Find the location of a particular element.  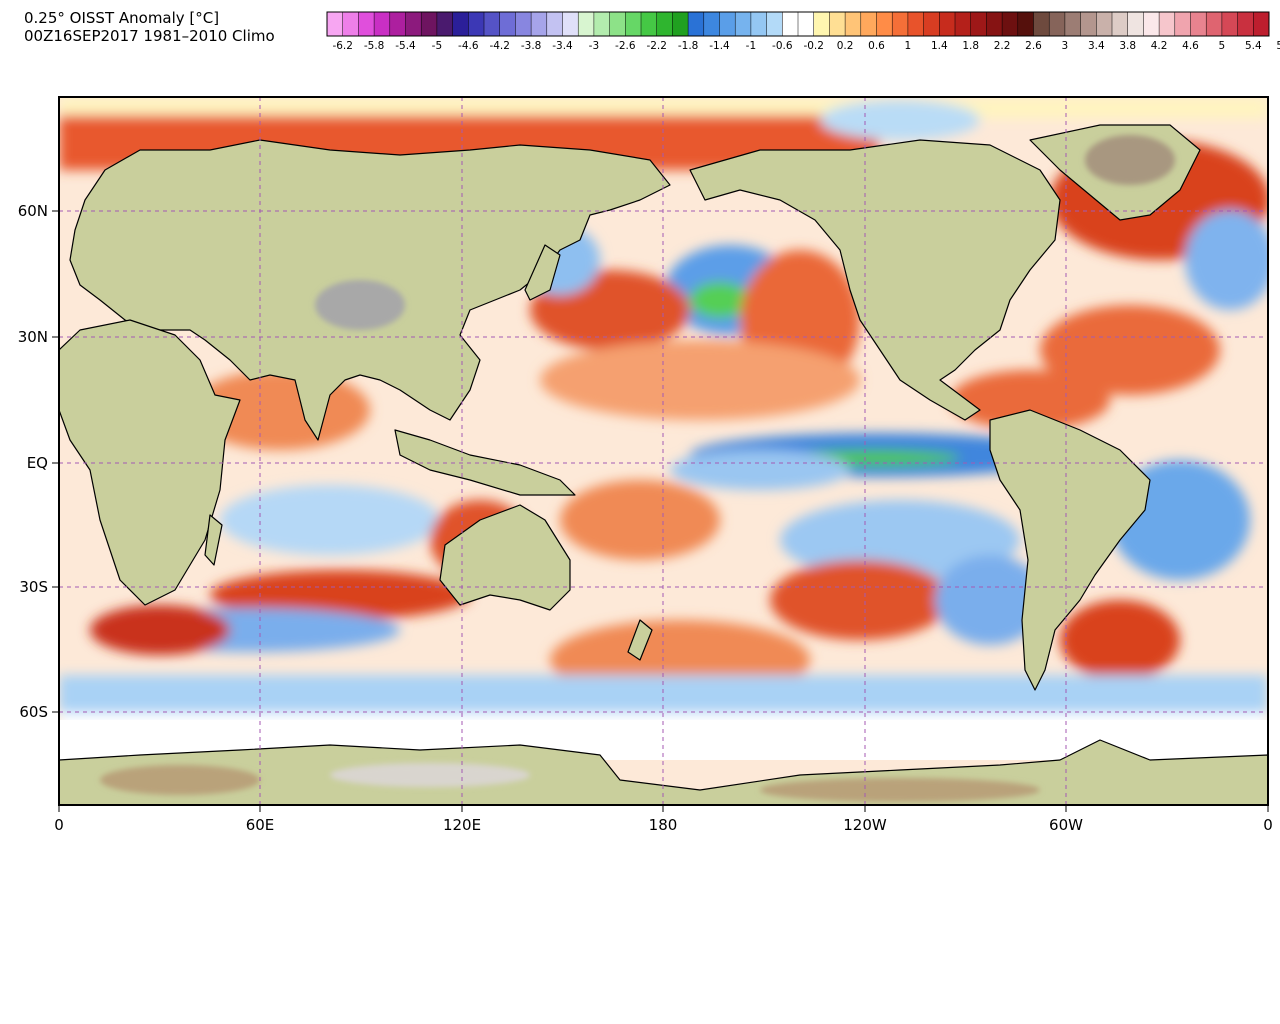

north-america-landmass is located at coordinates (875, 280).